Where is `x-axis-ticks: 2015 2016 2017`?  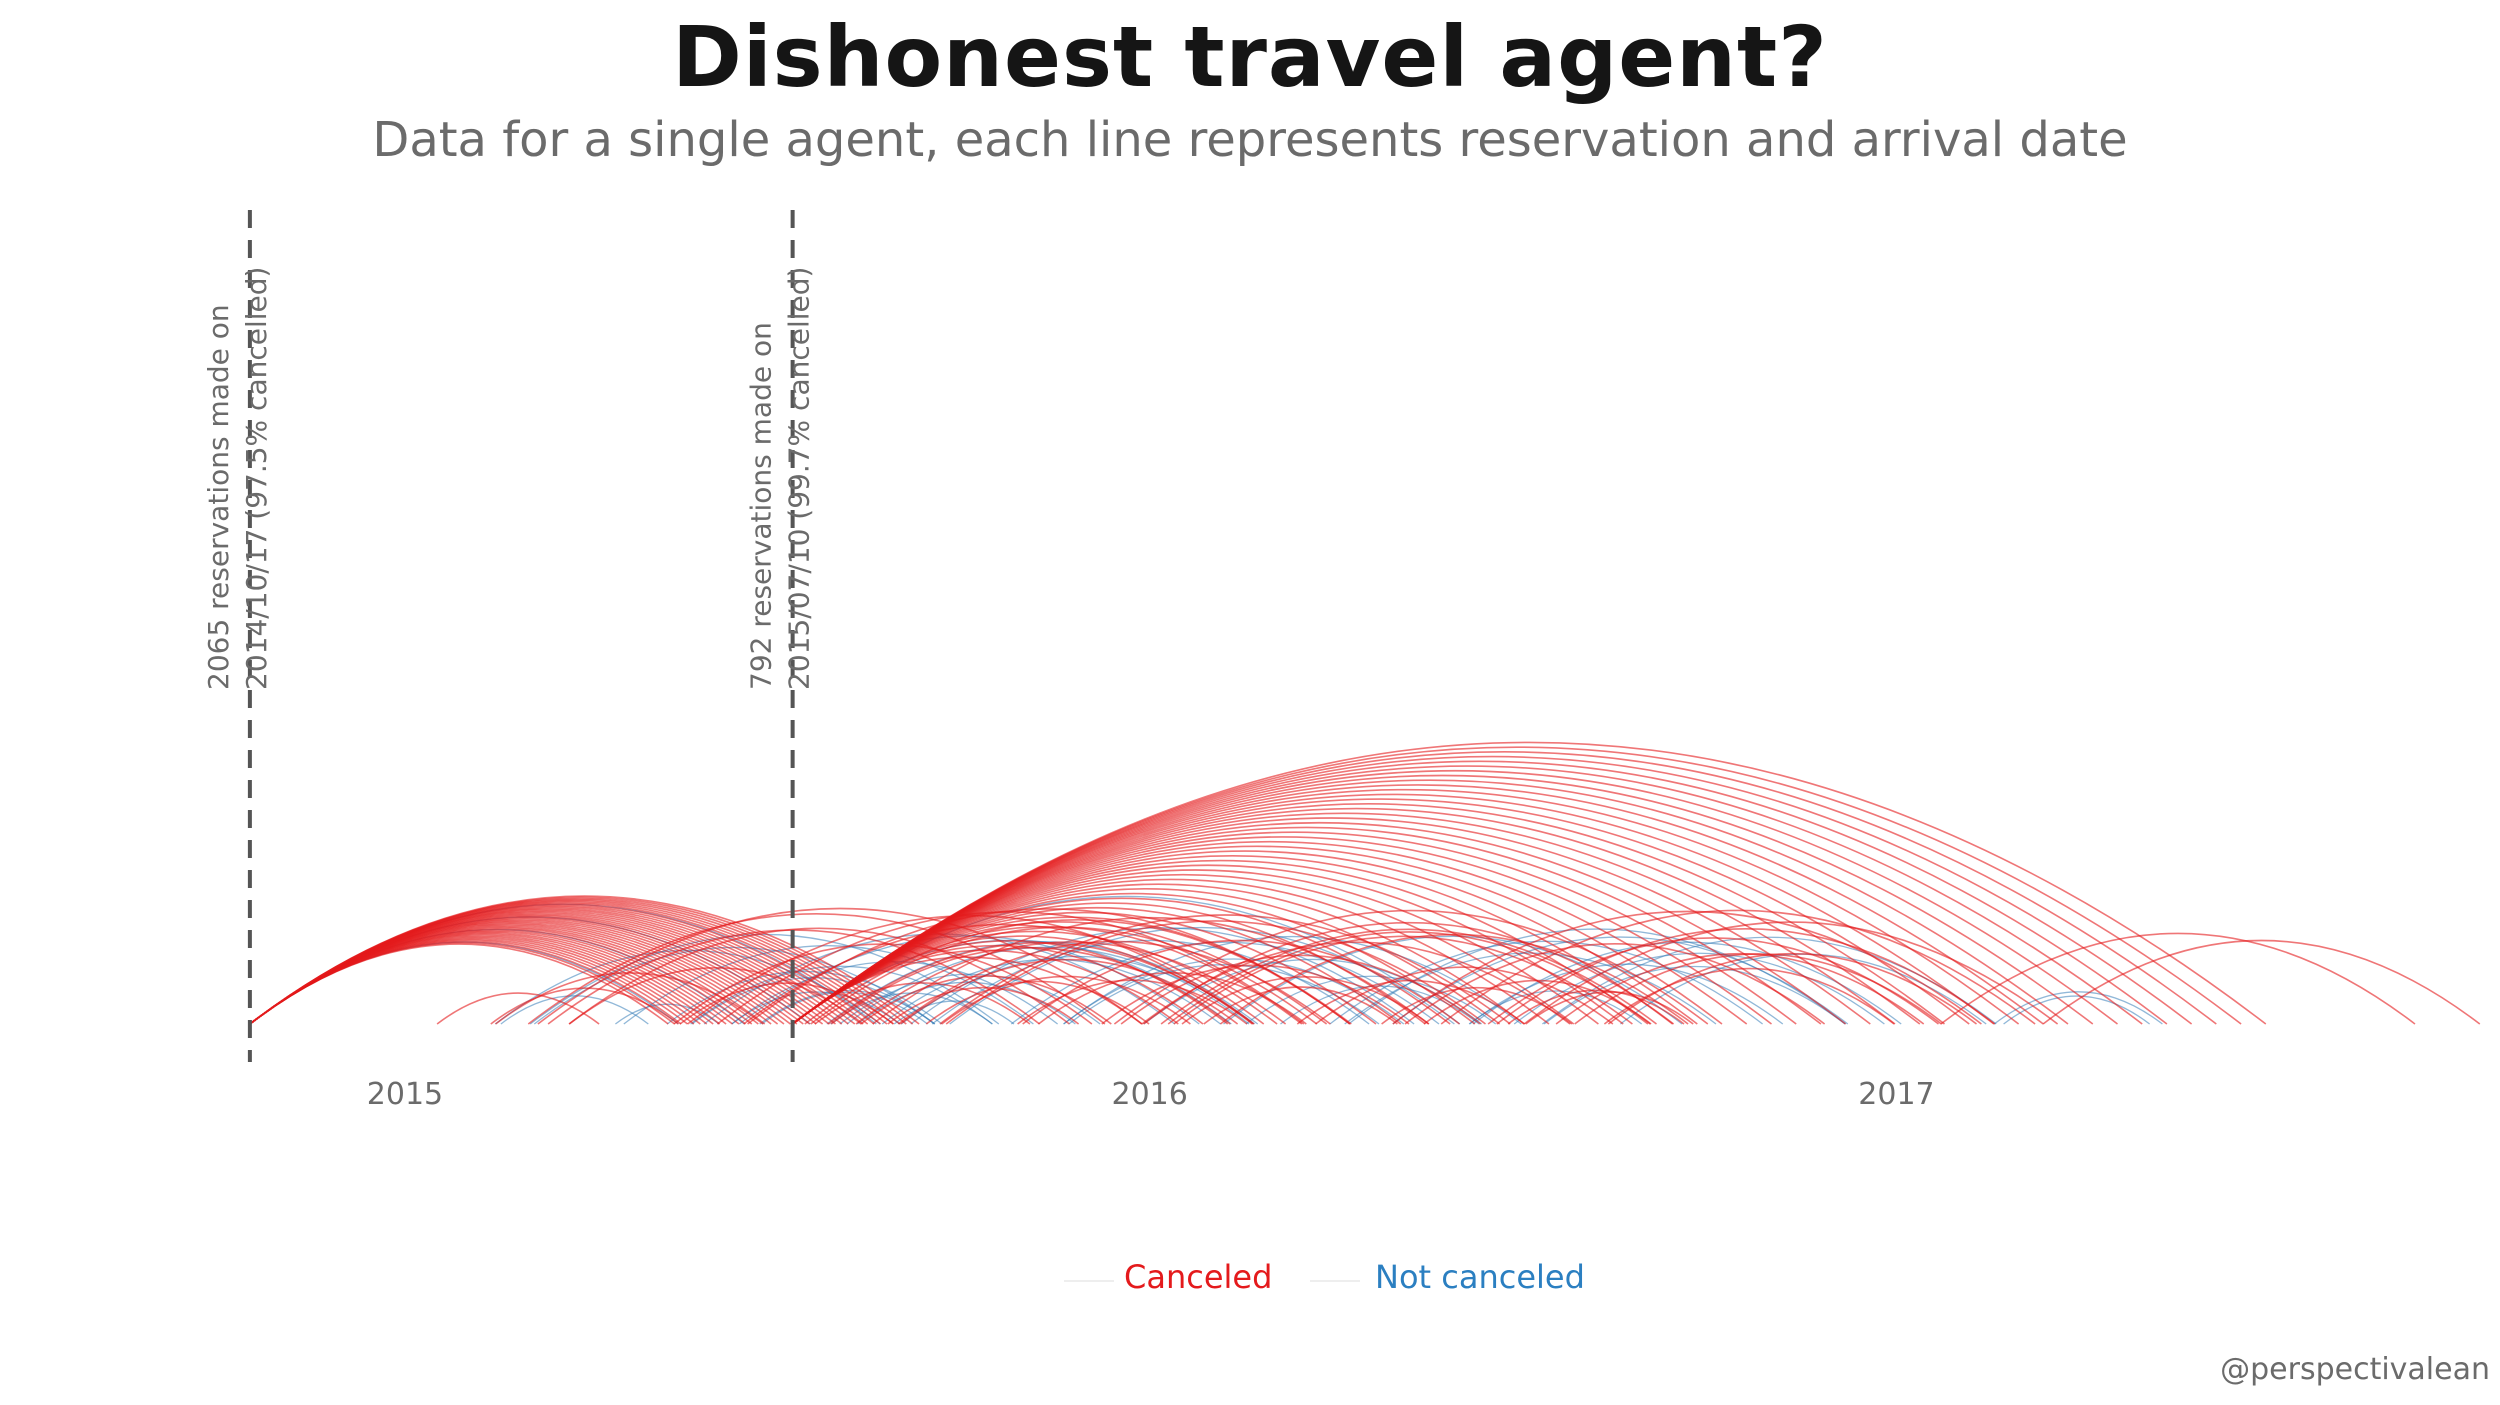 x-axis-ticks: 2015 2016 2017 is located at coordinates (1151, 1094).